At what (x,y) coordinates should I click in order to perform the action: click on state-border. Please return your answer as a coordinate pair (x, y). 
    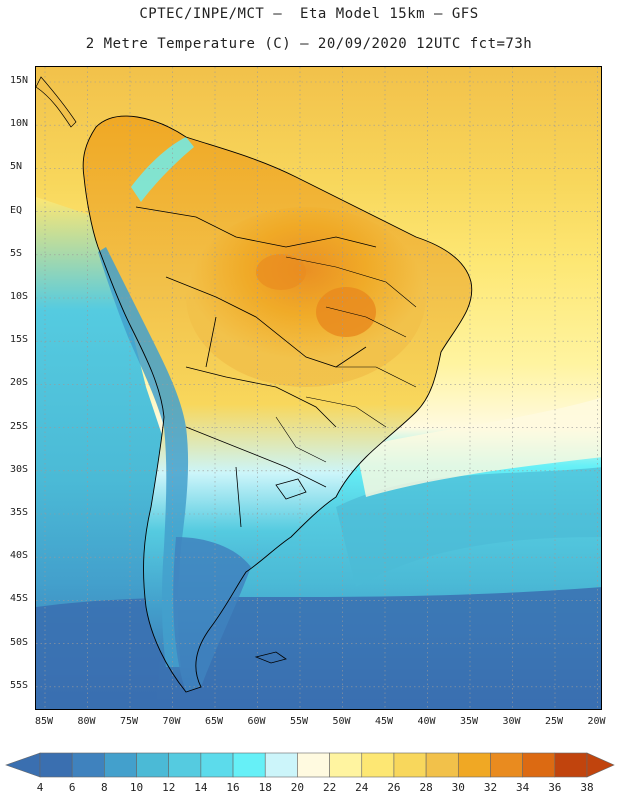
    Looking at the image, I should click on (346, 359).